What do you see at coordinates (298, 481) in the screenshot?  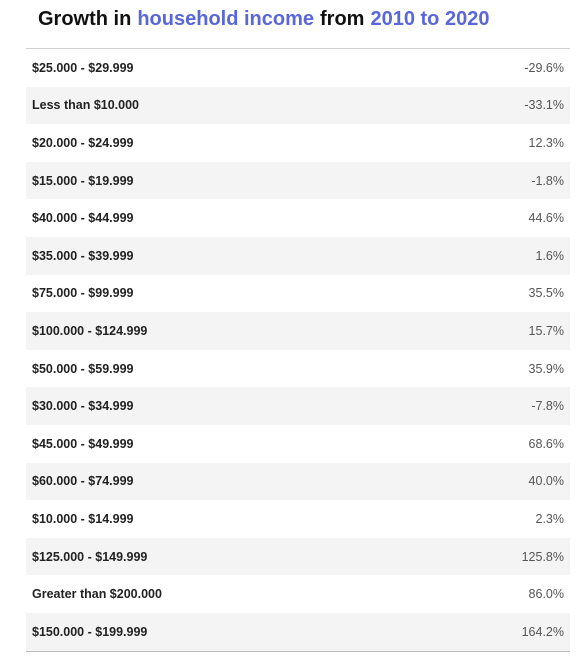 I see `table-row: $60.000 - $74.999 40.0%` at bounding box center [298, 481].